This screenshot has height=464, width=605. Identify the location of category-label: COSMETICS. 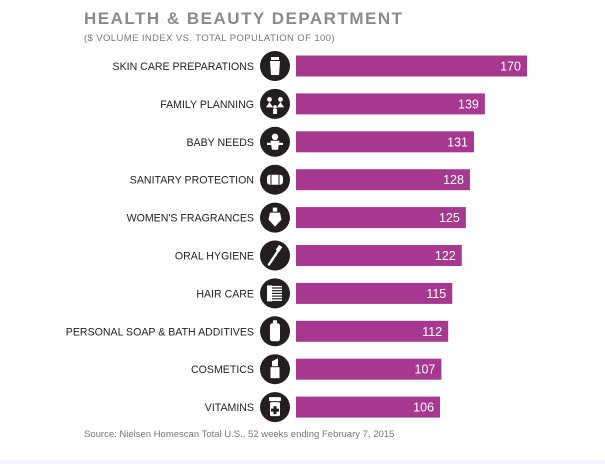
(222, 370).